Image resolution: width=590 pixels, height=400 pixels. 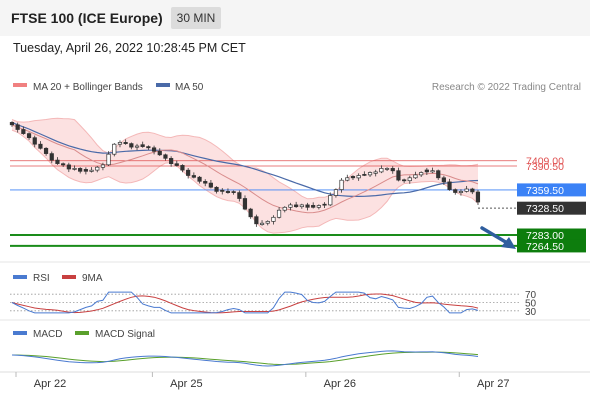 What do you see at coordinates (196, 18) in the screenshot?
I see `interval-button: 30 MIN` at bounding box center [196, 18].